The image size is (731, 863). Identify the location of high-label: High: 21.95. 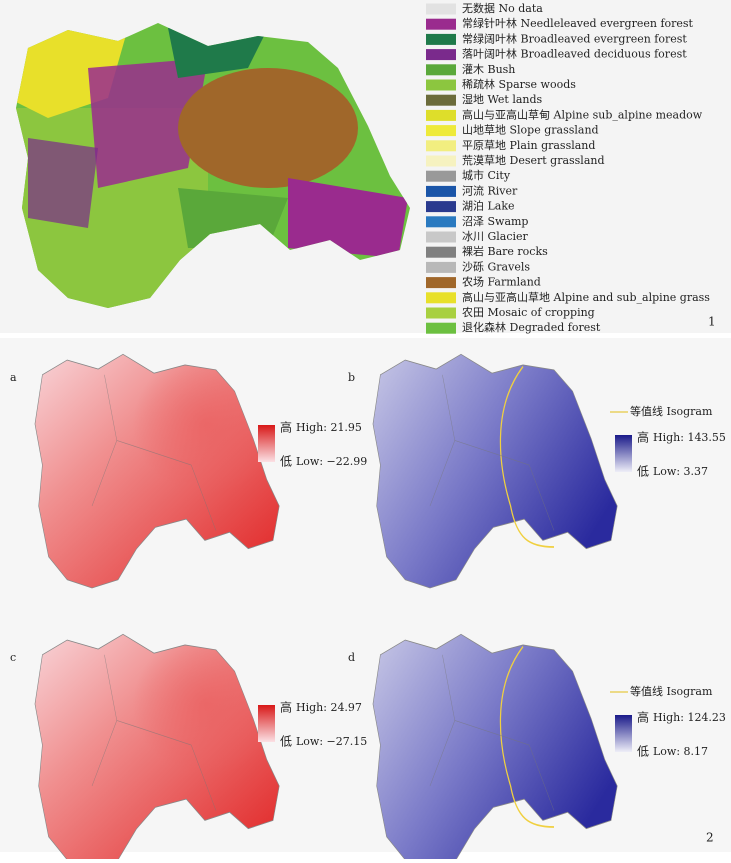
(329, 427).